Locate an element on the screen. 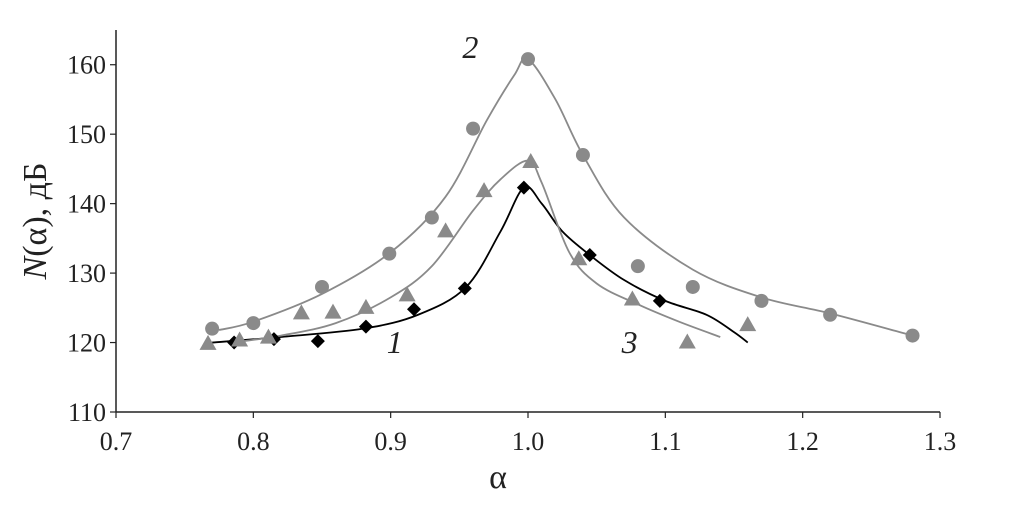  y-tick-label: 150 is located at coordinates (86, 134).